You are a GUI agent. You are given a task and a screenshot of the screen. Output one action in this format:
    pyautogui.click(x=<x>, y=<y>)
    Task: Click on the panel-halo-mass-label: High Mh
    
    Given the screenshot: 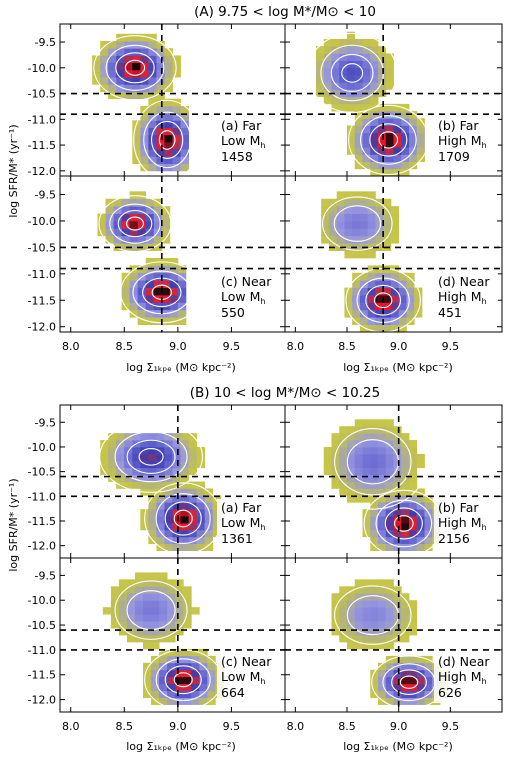 What is the action you would take?
    pyautogui.click(x=462, y=141)
    